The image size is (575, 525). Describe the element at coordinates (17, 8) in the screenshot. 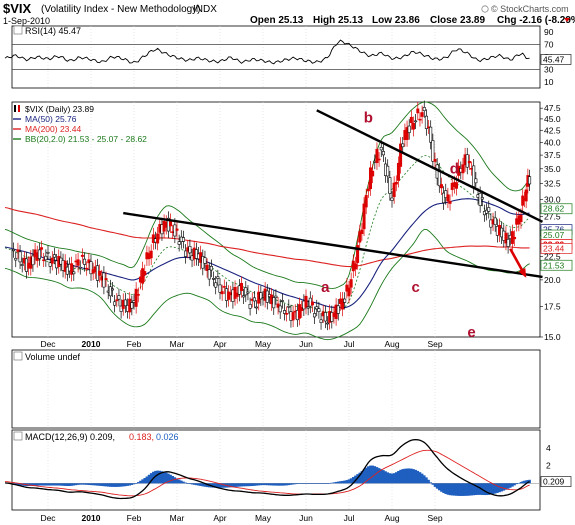

I see `ticker-symbol: $VIX` at that location.